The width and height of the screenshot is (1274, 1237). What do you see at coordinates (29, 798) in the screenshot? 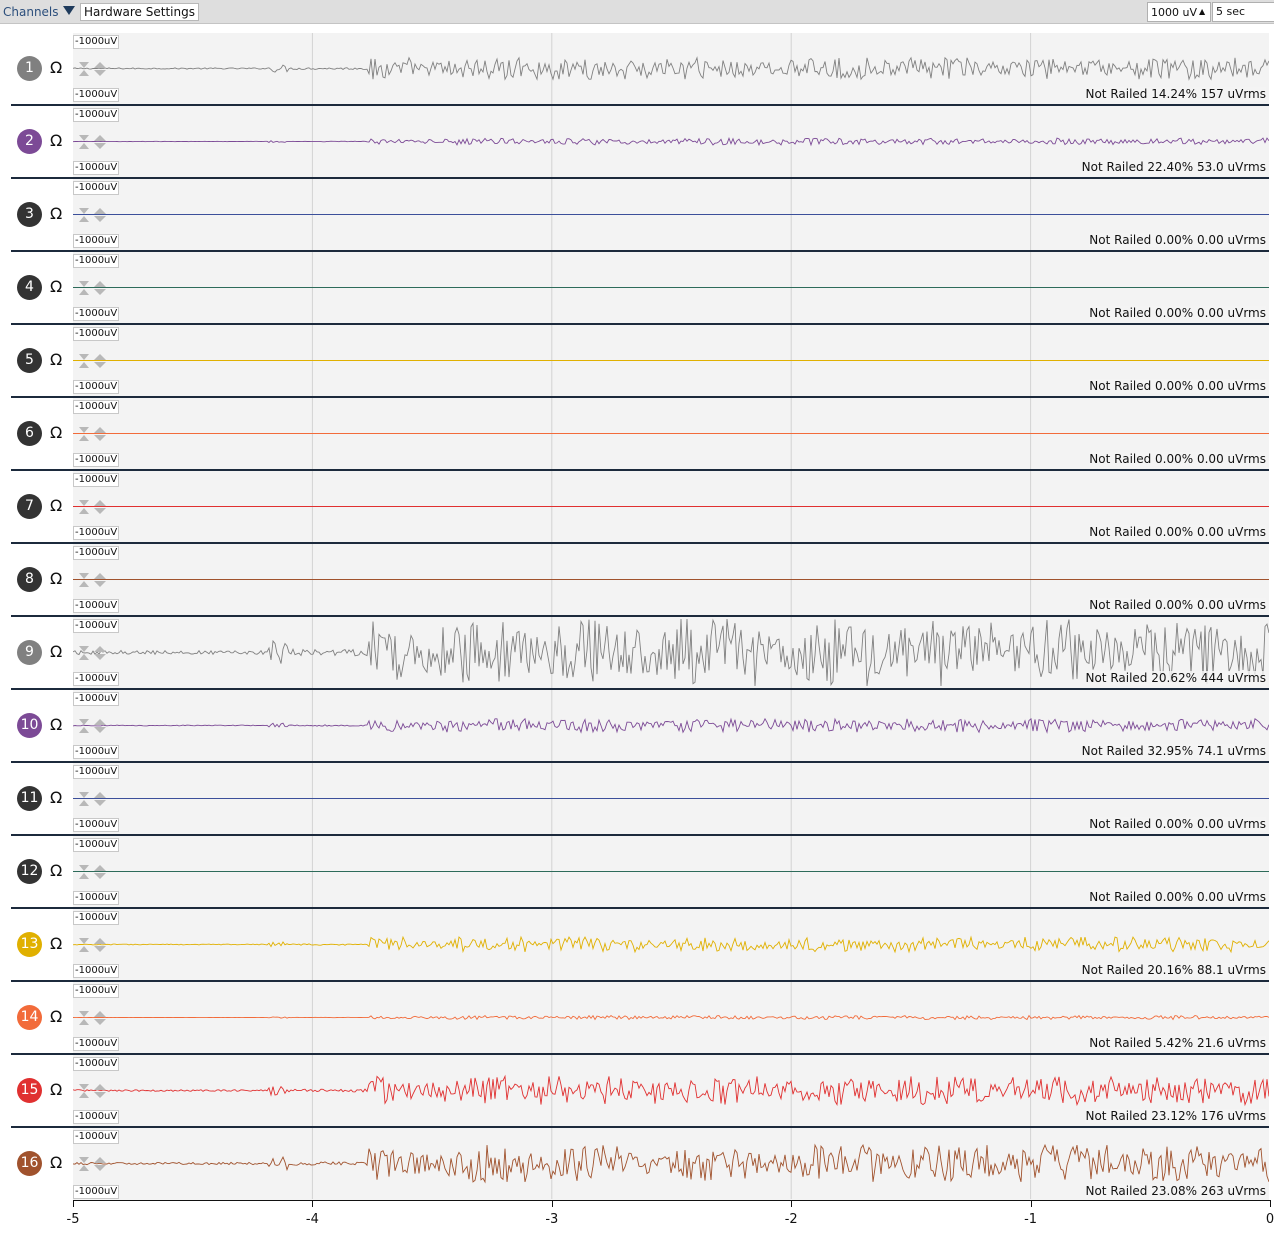
I see `channel-toggle-button: 11` at bounding box center [29, 798].